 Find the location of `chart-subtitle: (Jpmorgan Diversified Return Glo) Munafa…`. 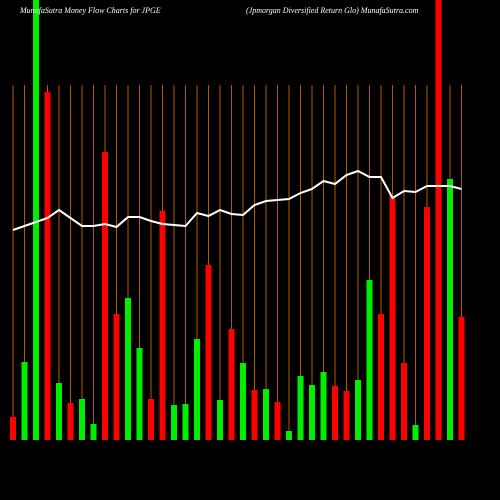

chart-subtitle: (Jpmorgan Diversified Return Glo) Munafa… is located at coordinates (332, 10).